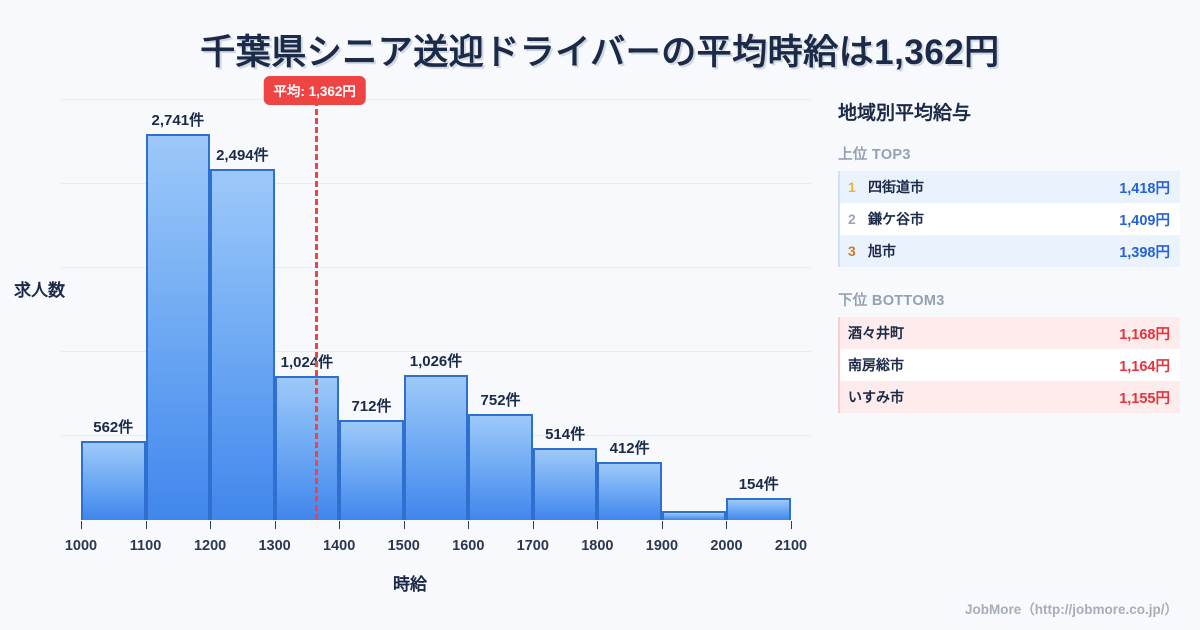 This screenshot has width=1200, height=630. What do you see at coordinates (876, 333) in the screenshot?
I see `region-name: 酒々井町` at bounding box center [876, 333].